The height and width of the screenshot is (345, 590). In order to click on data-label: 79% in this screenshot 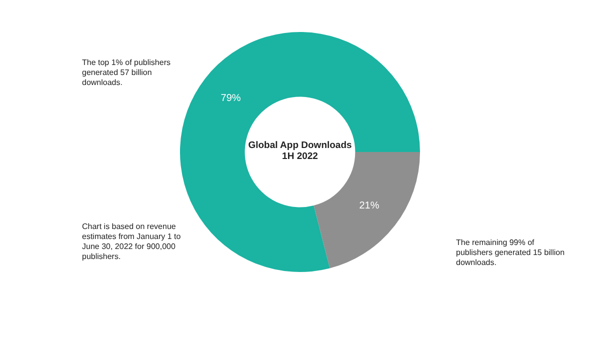, I will do `click(230, 98)`.